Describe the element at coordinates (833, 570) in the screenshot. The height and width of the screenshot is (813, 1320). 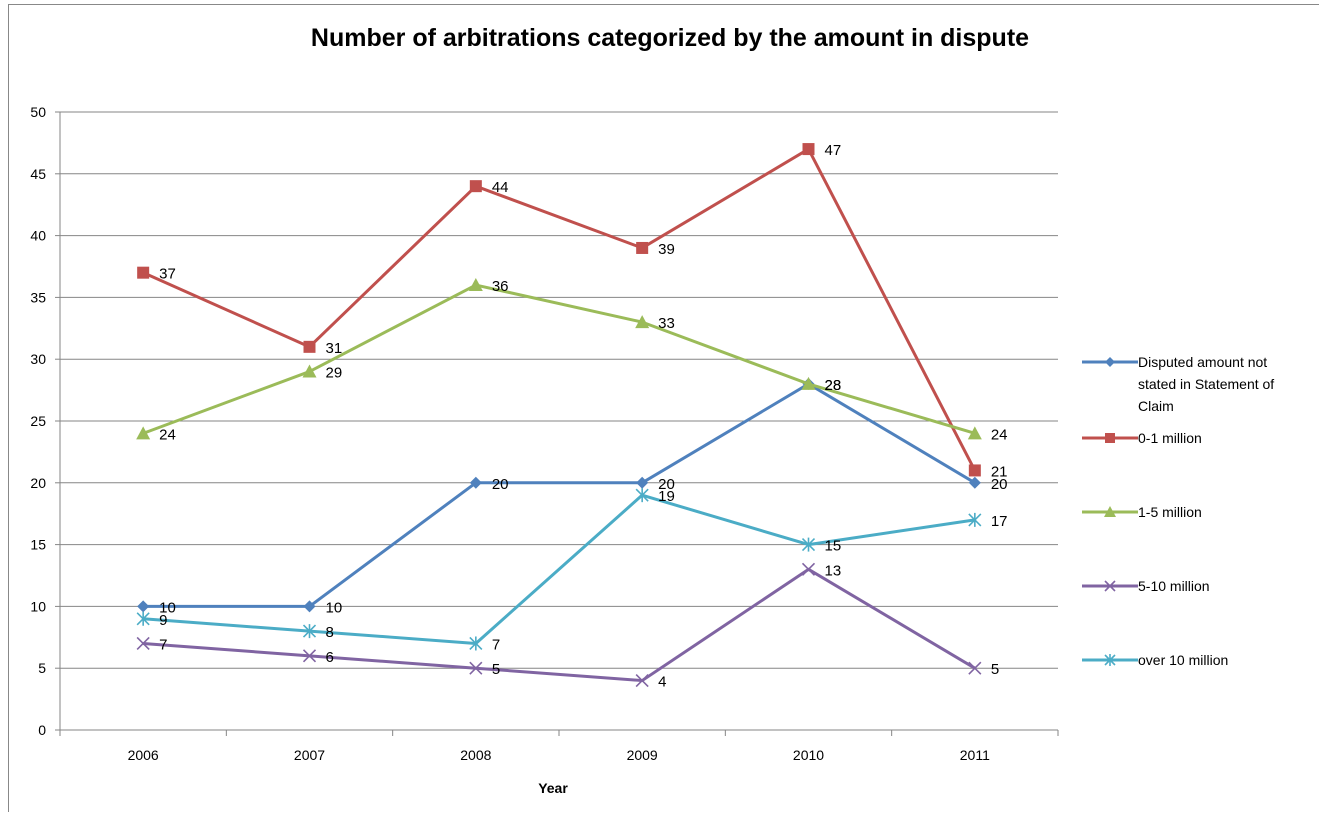
I see `data-label: 13` at that location.